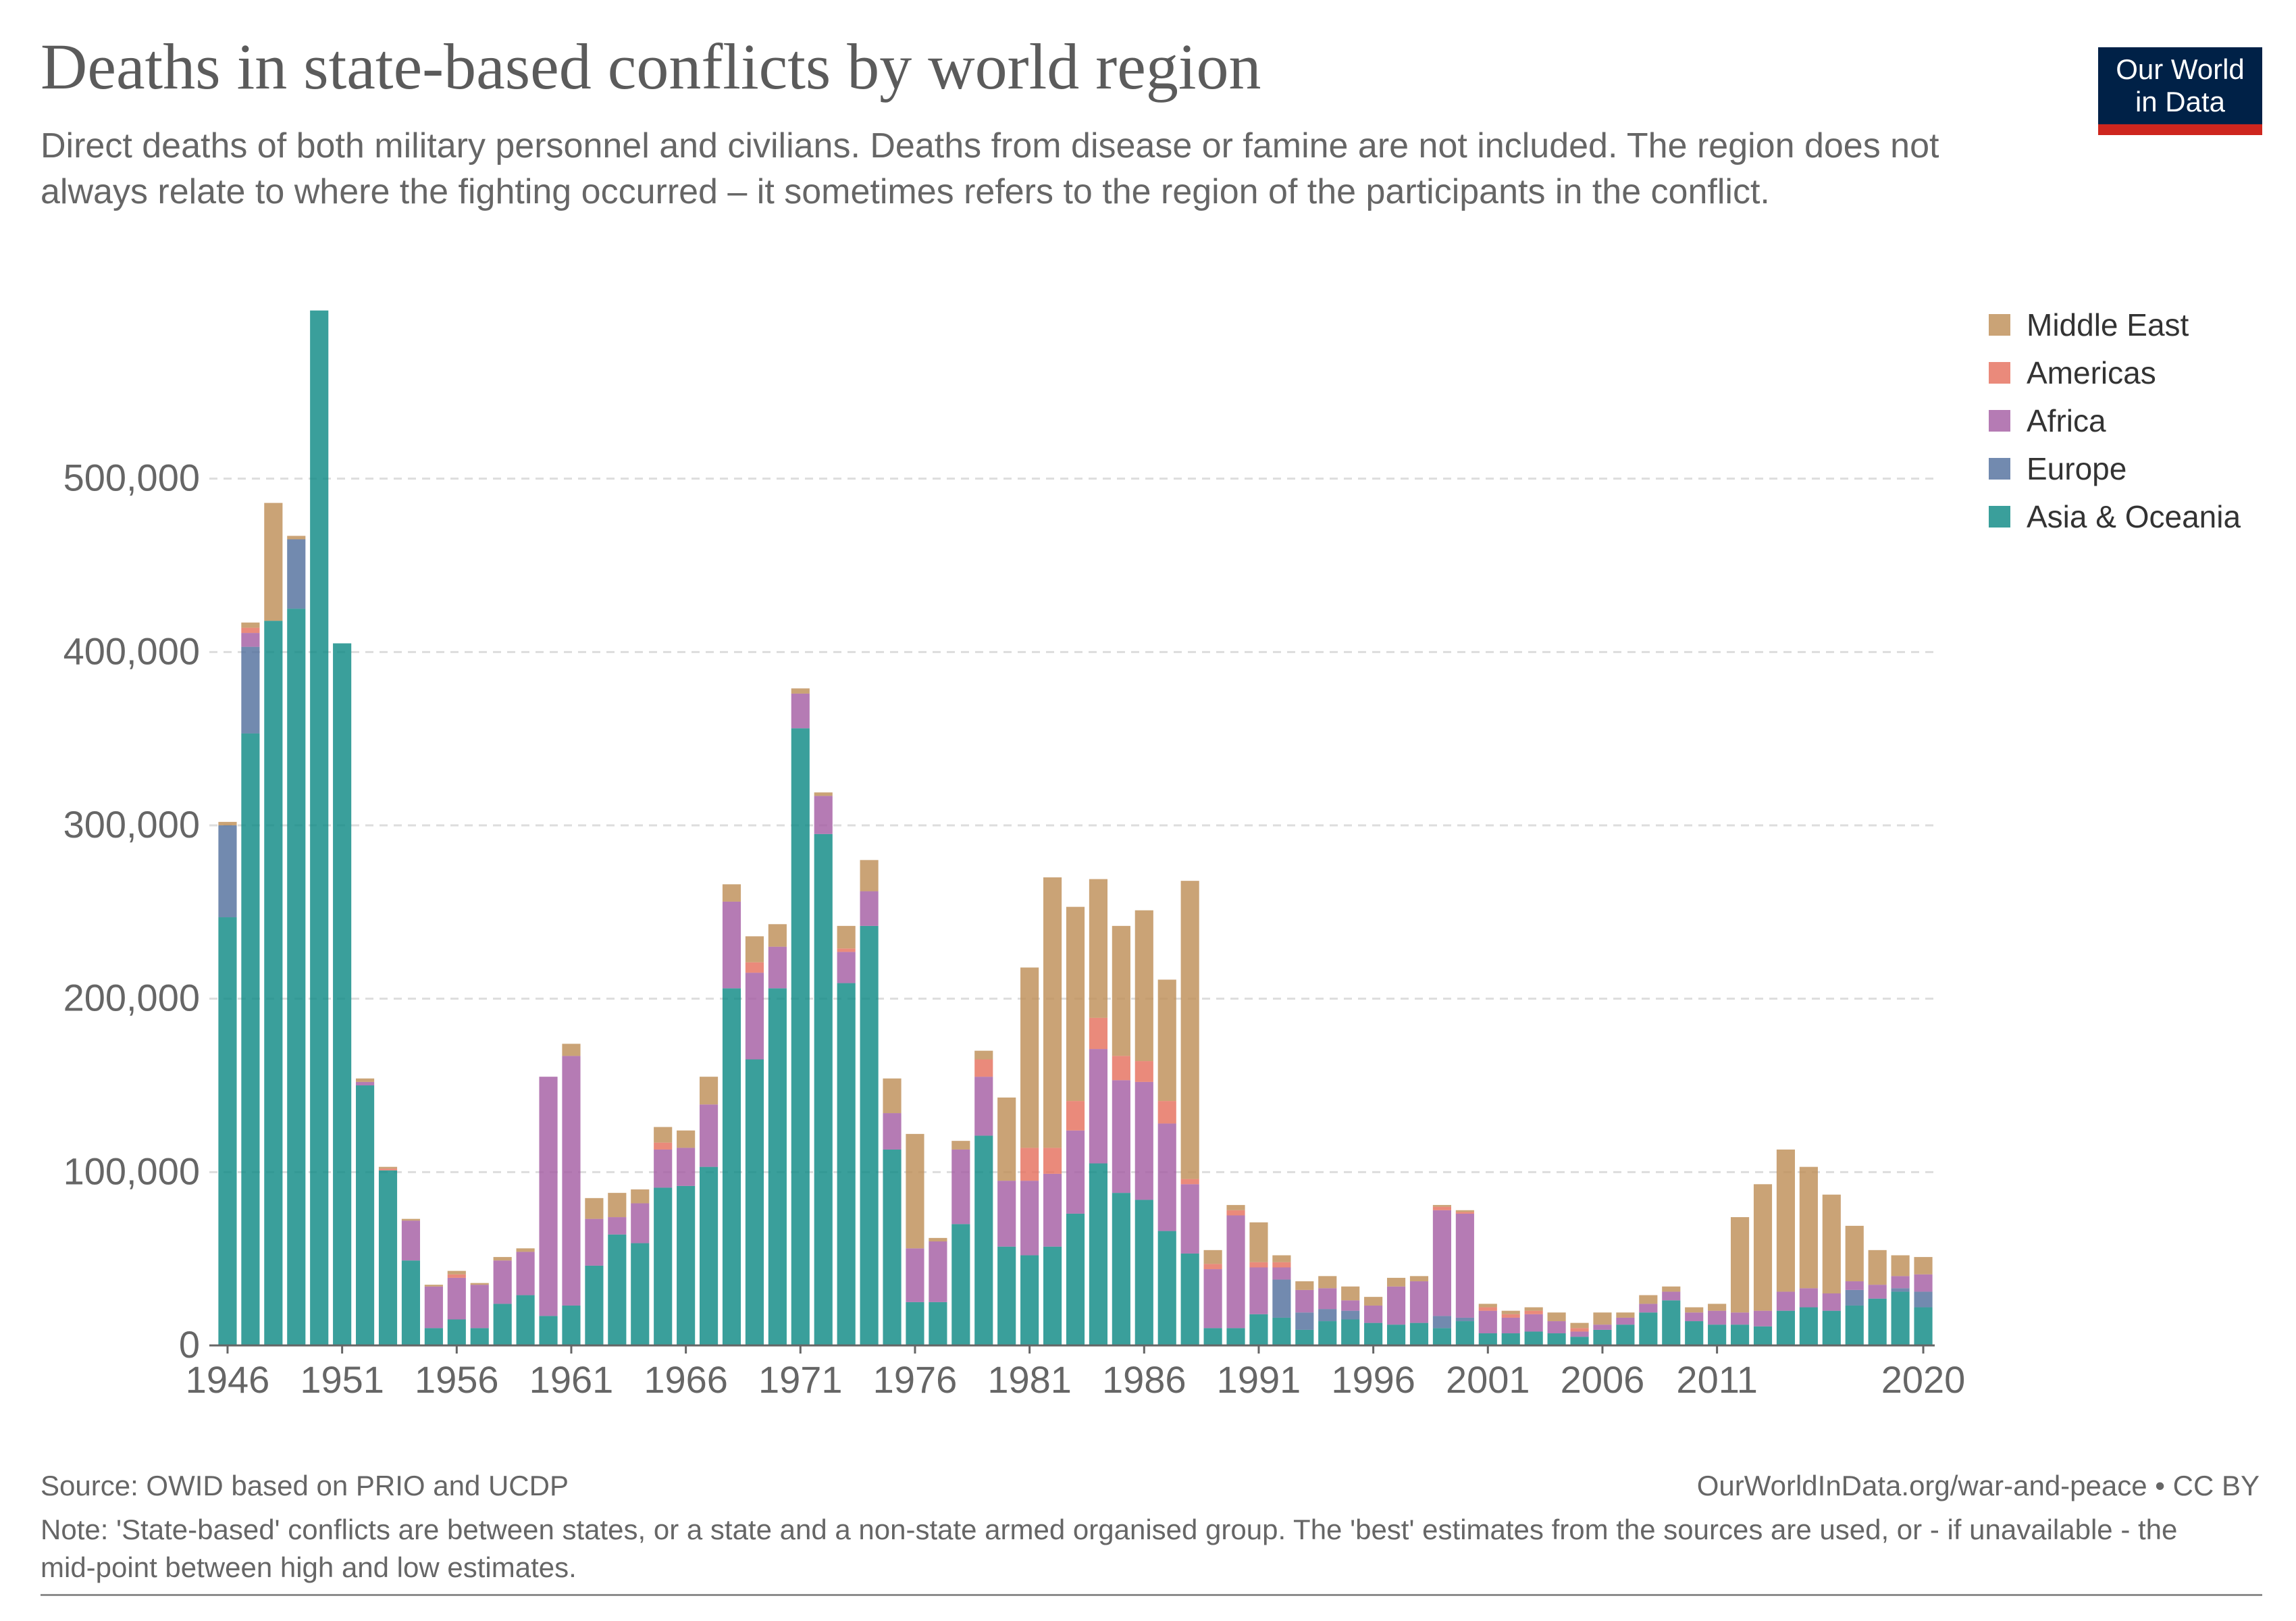 This screenshot has height=1621, width=2296. Describe the element at coordinates (1717, 1334) in the screenshot. I see `bar-asia-oceania-2011` at that location.